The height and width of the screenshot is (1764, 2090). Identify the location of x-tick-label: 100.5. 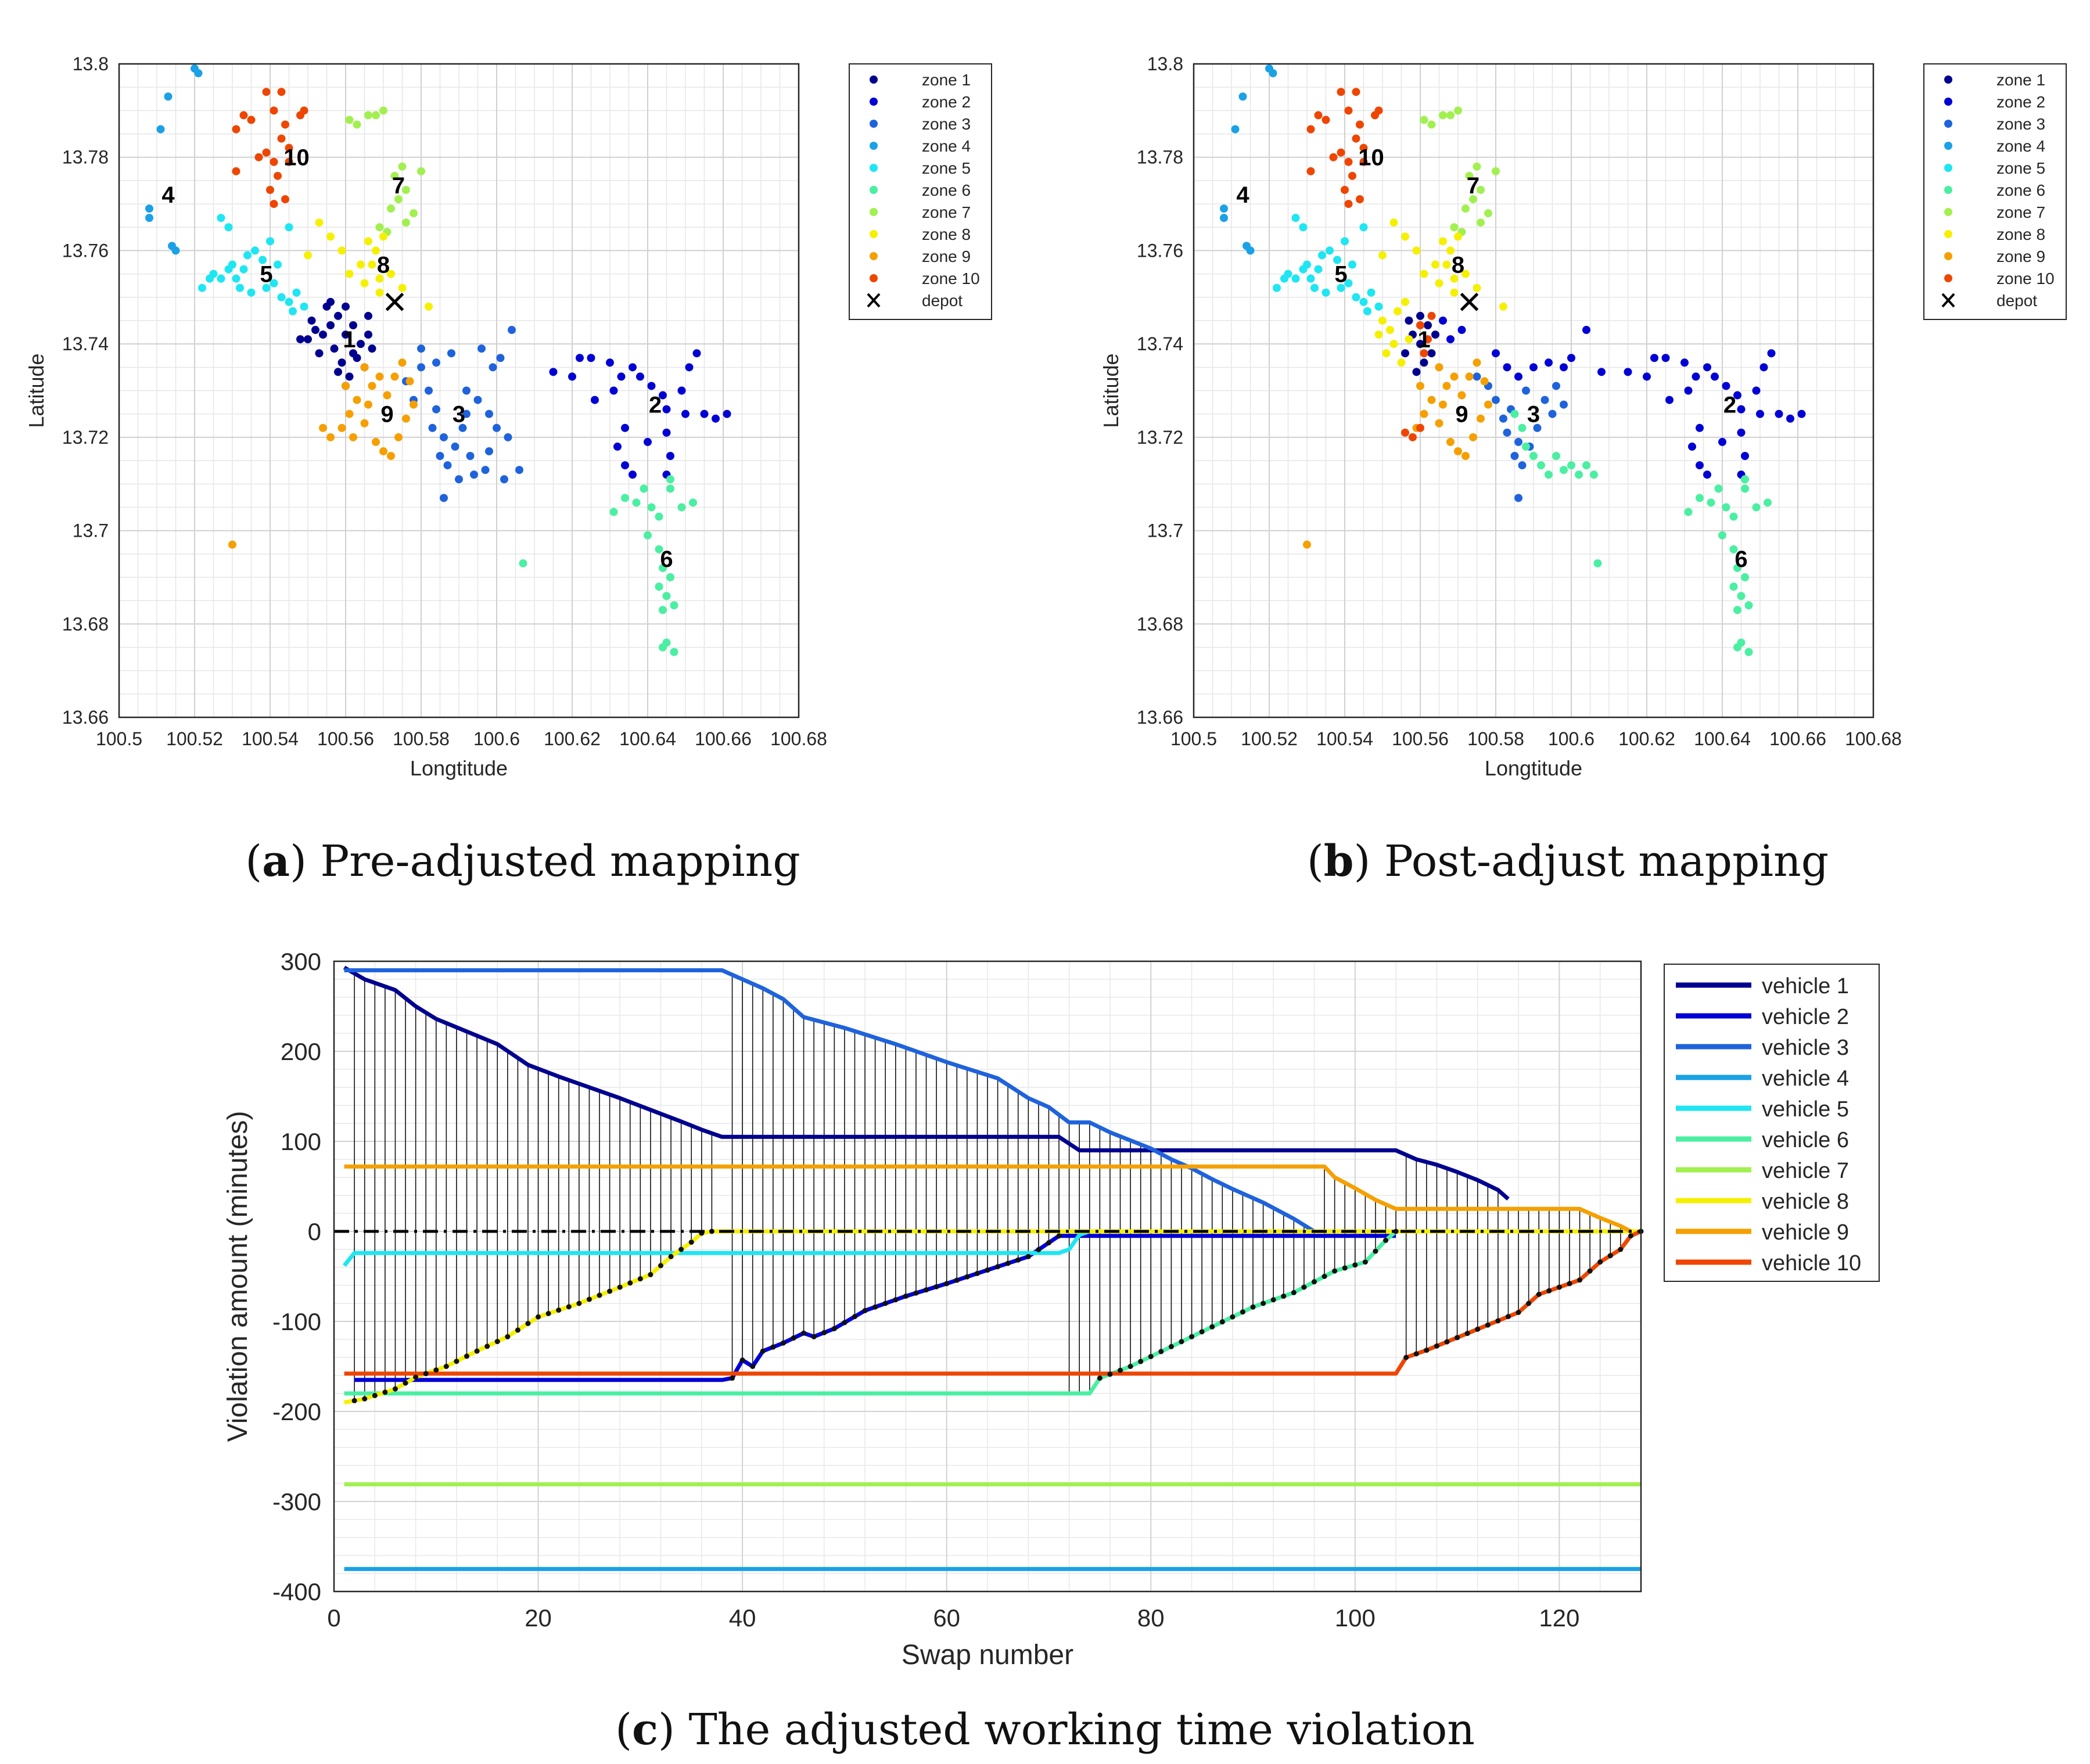
(119, 738).